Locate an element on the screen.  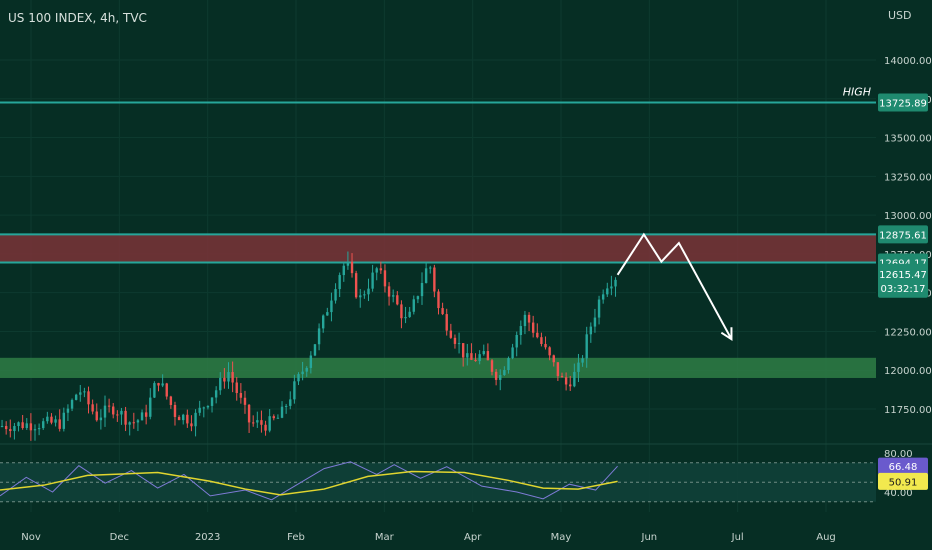
zone-top-price-tag-bg is located at coordinates (903, 234).